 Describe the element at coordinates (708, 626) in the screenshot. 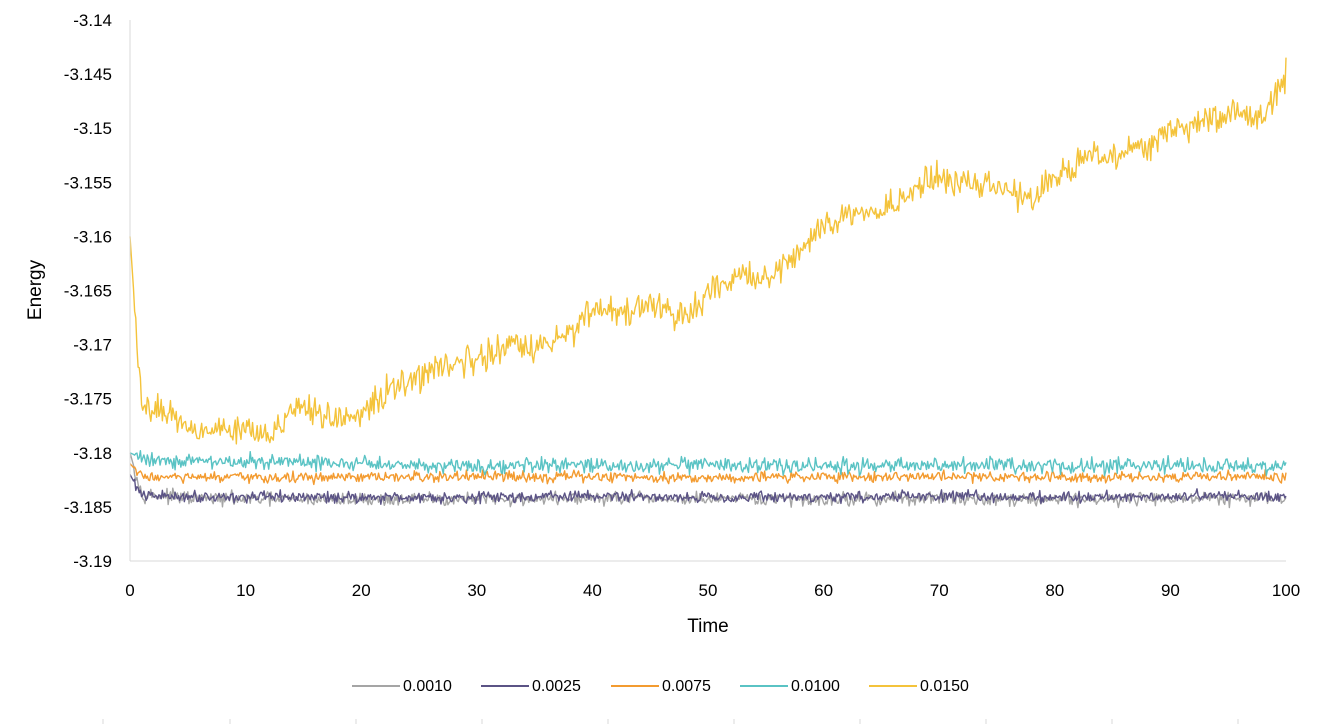

I see `x-axis-title: Time` at that location.